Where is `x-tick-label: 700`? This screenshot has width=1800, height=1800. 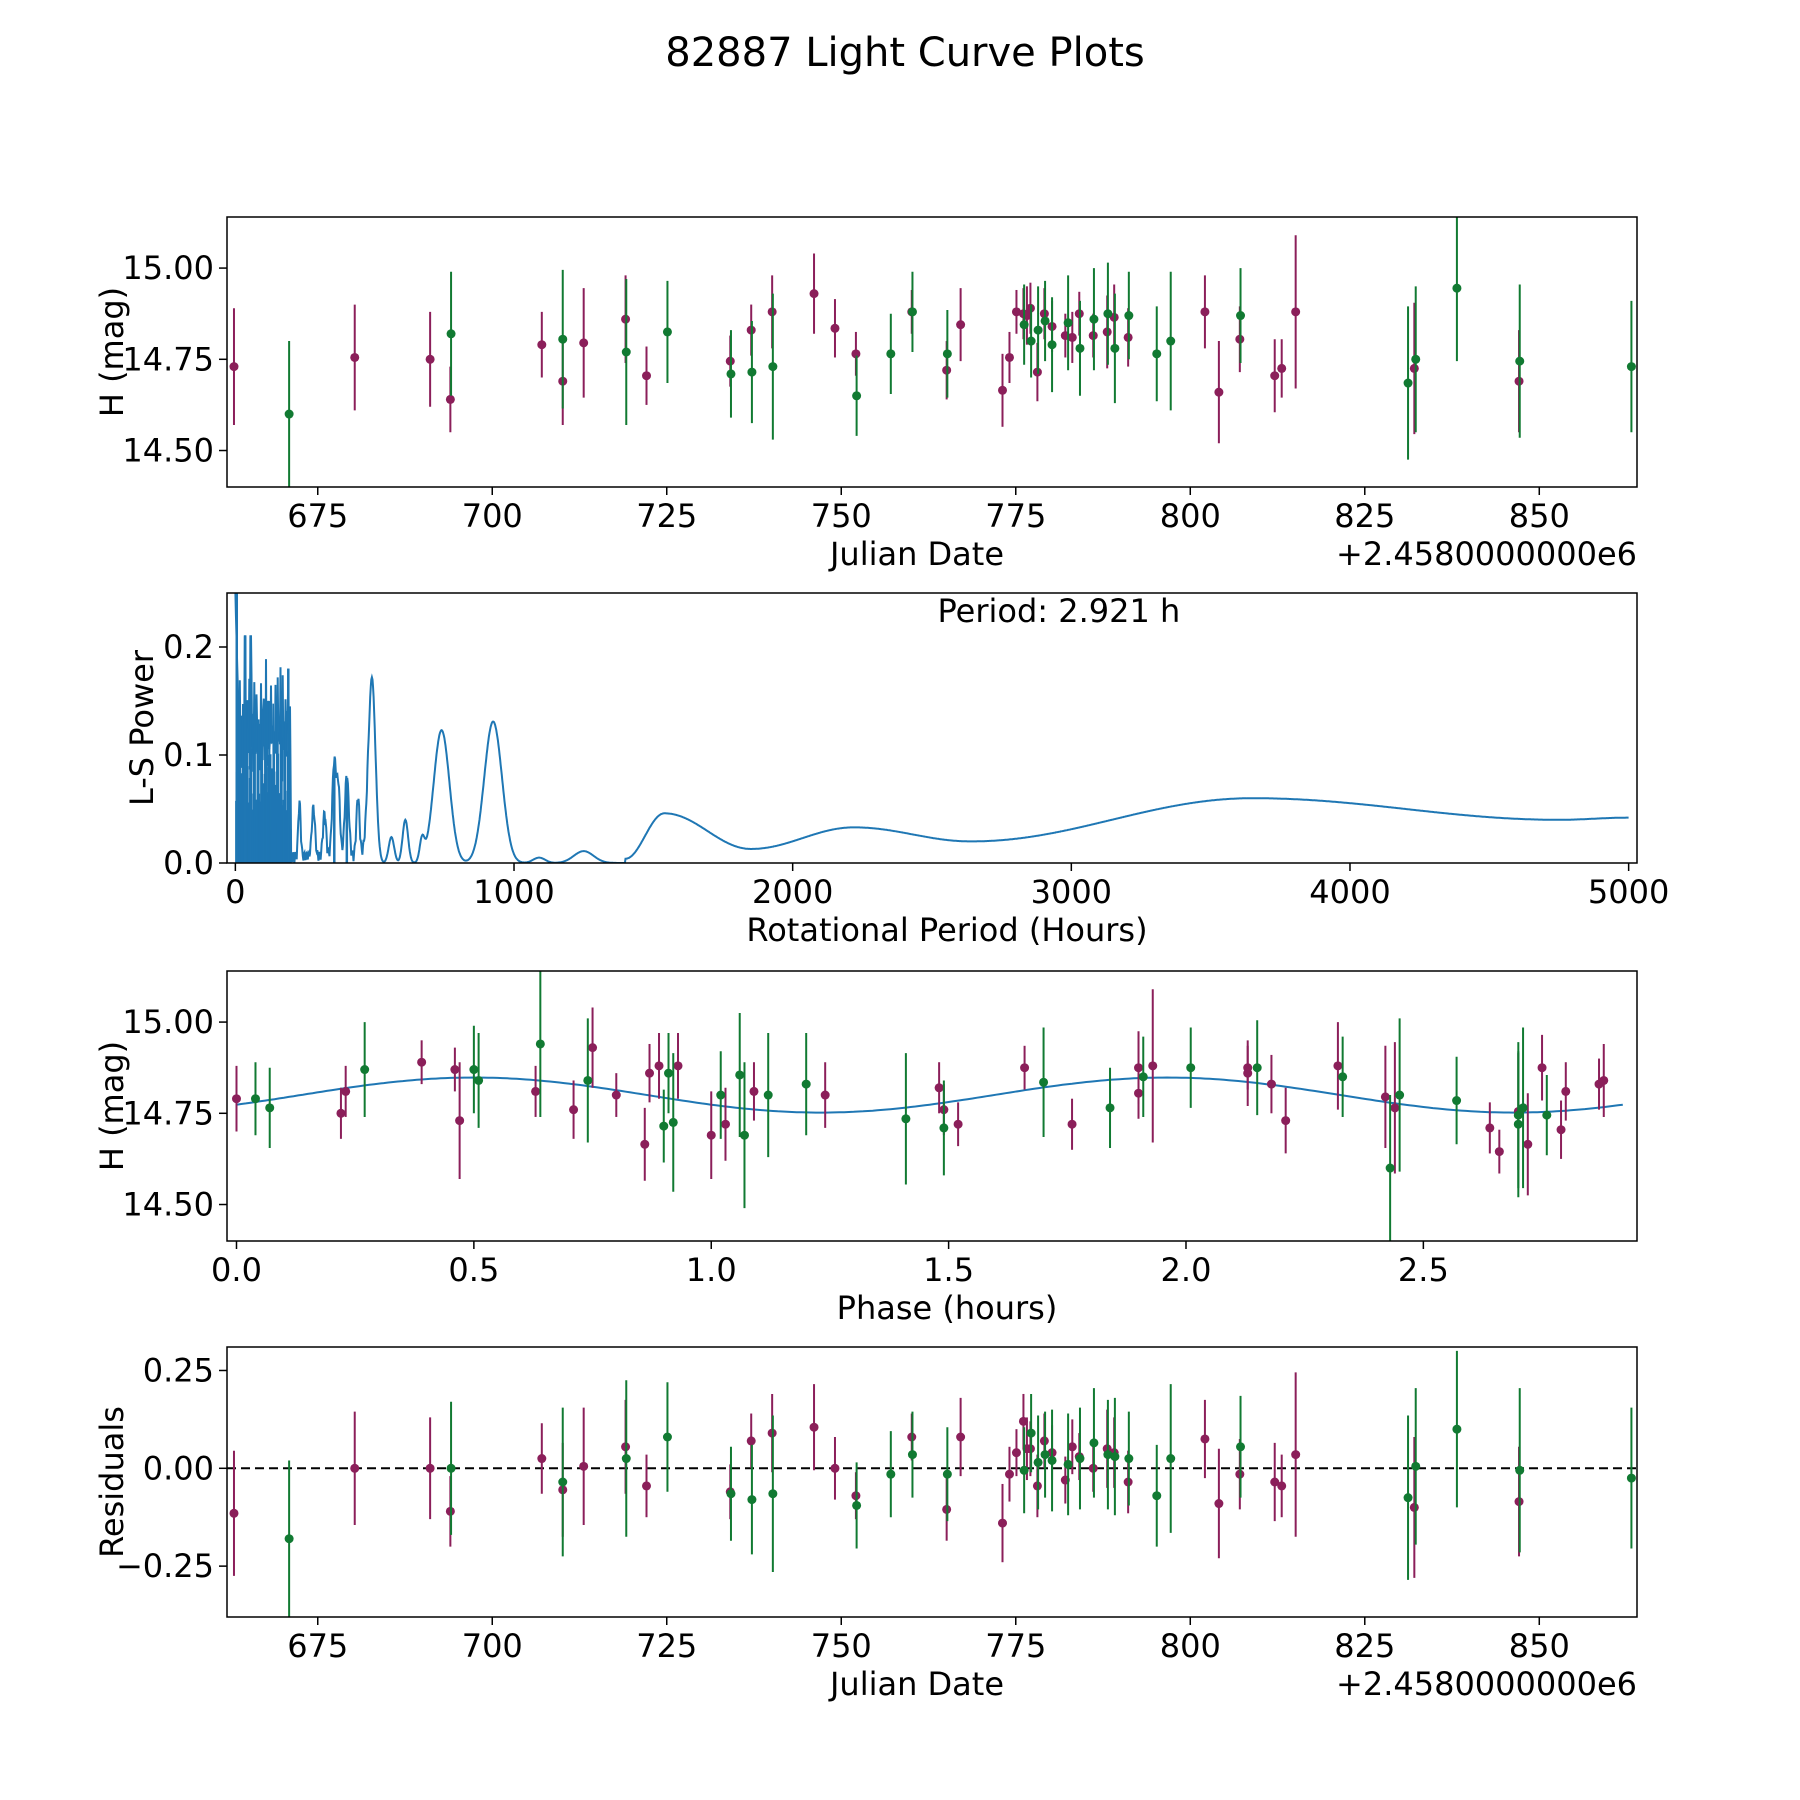
x-tick-label: 700 is located at coordinates (492, 516).